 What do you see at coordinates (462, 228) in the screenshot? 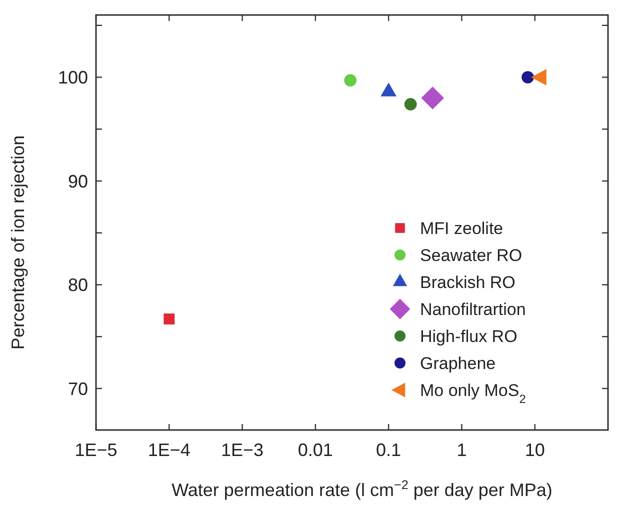
I see `legend-label: MFI zeolite` at bounding box center [462, 228].